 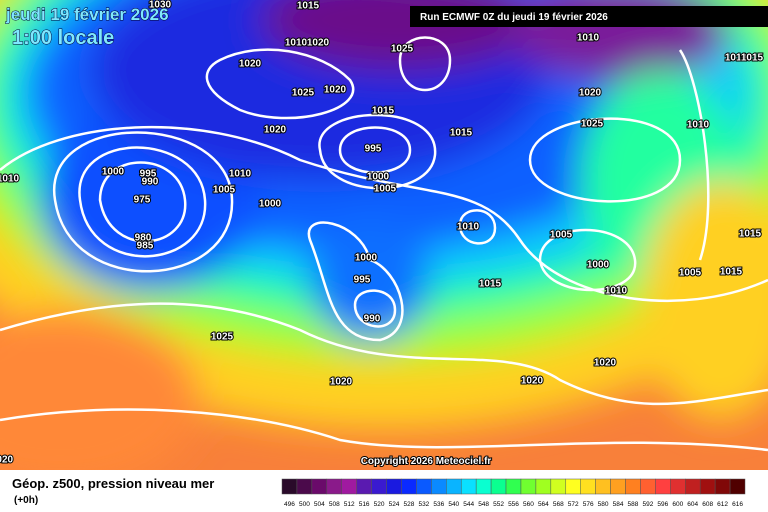 What do you see at coordinates (160, 5) in the screenshot?
I see `isobar-label: 1030` at bounding box center [160, 5].